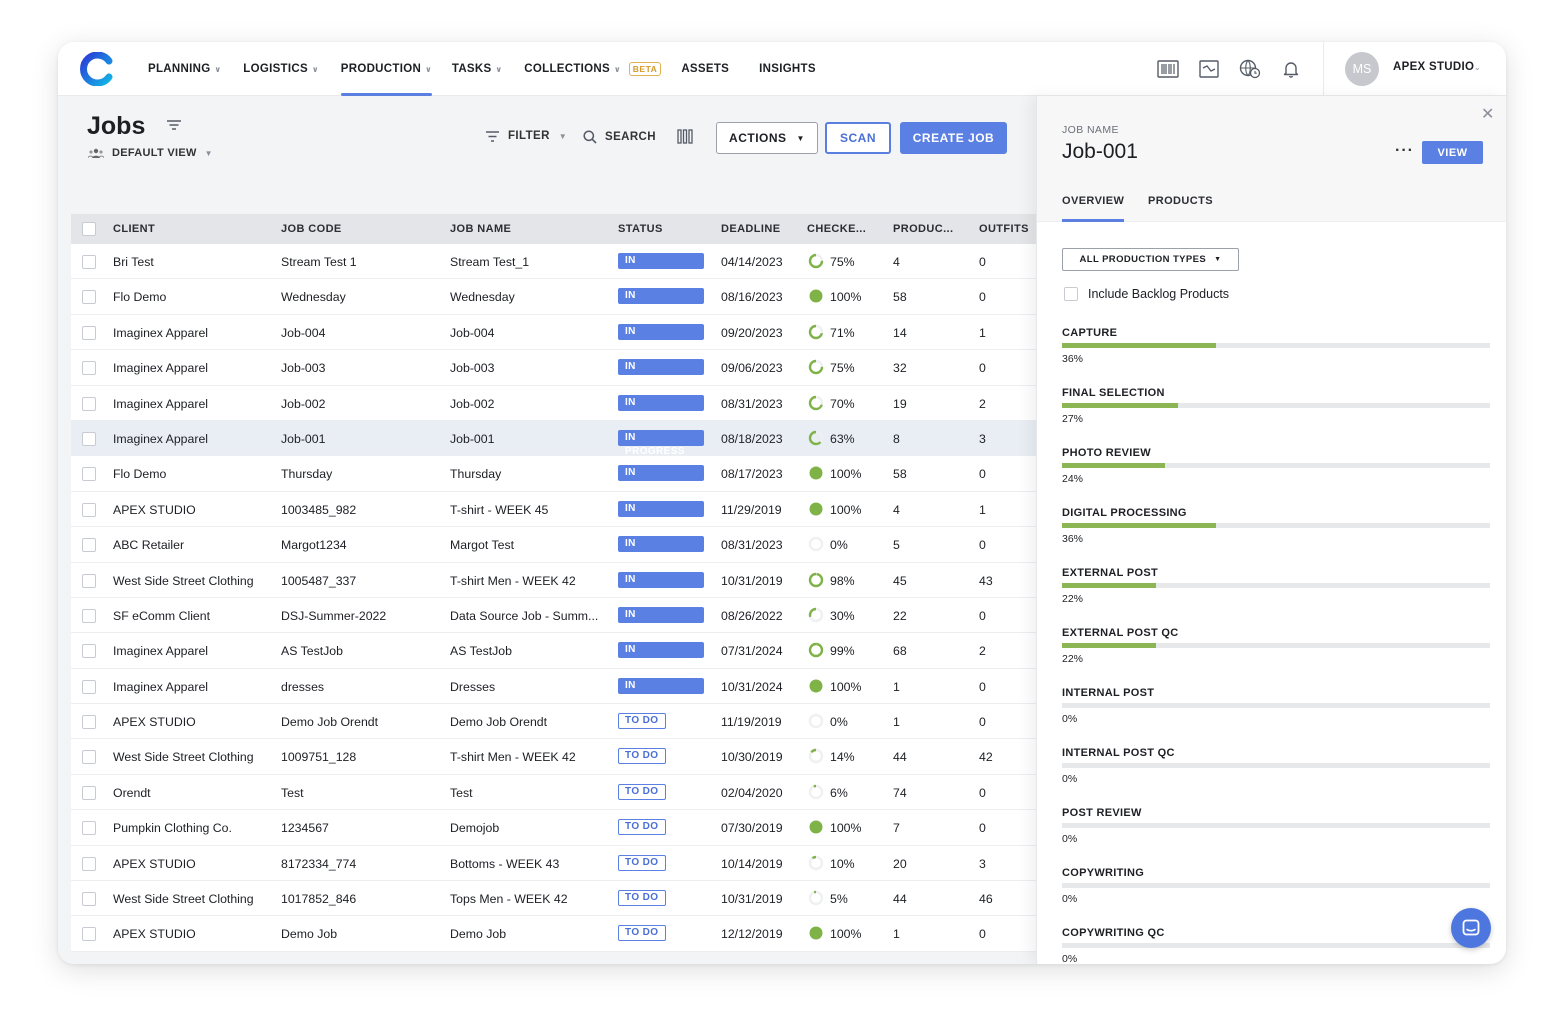  What do you see at coordinates (1093, 208) in the screenshot?
I see `tab-overview: OVERVIEW` at bounding box center [1093, 208].